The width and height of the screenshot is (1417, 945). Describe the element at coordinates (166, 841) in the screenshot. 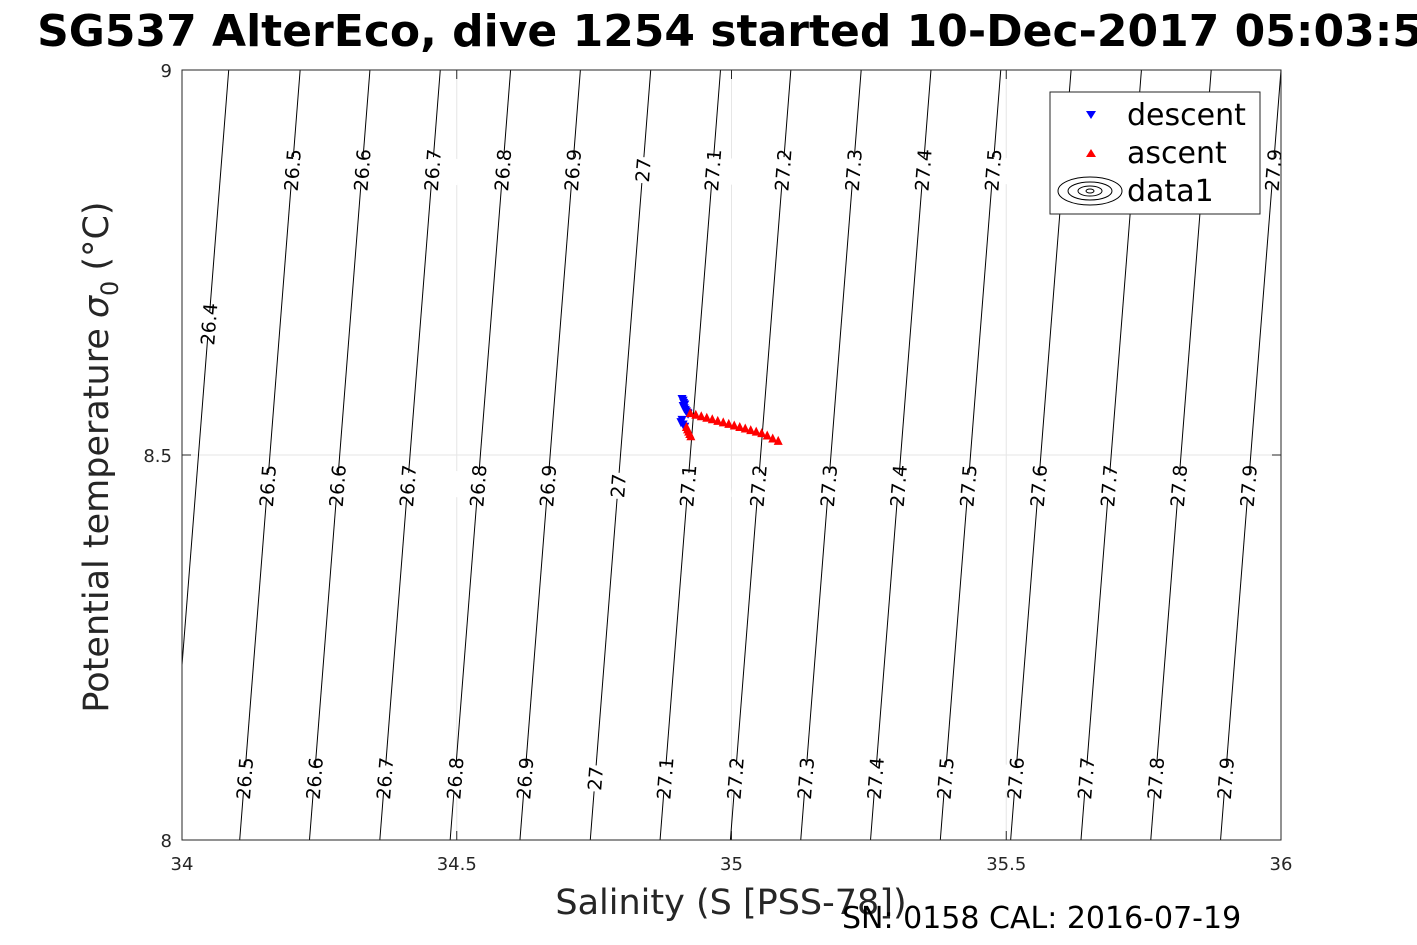

I see `y-tick-label: 8` at that location.